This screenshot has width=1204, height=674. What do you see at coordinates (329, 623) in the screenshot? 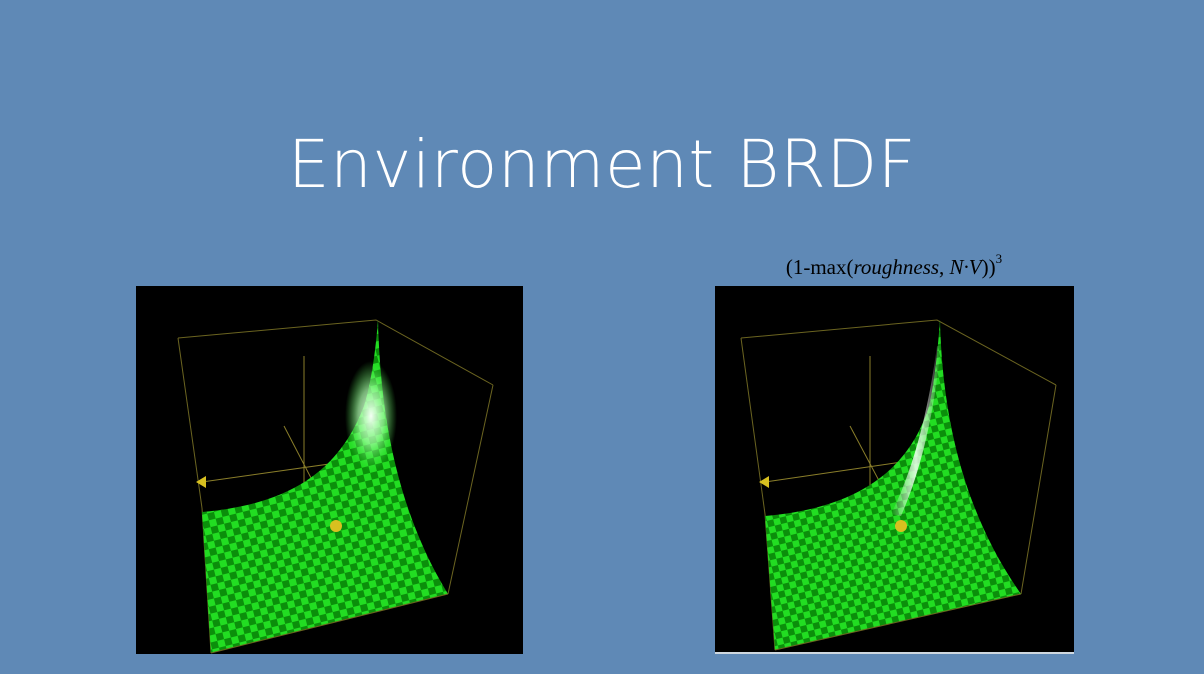
I see `left-box-front-edges` at bounding box center [329, 623].